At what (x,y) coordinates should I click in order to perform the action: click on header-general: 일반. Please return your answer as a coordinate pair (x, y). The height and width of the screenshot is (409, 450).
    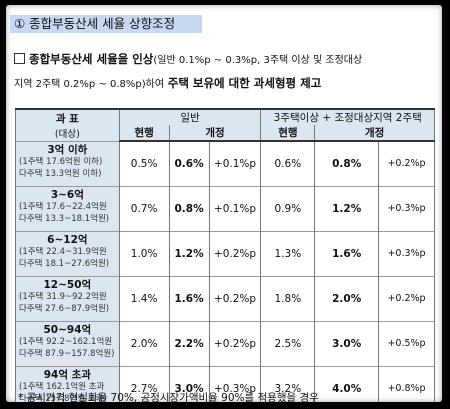
    Looking at the image, I should click on (190, 116).